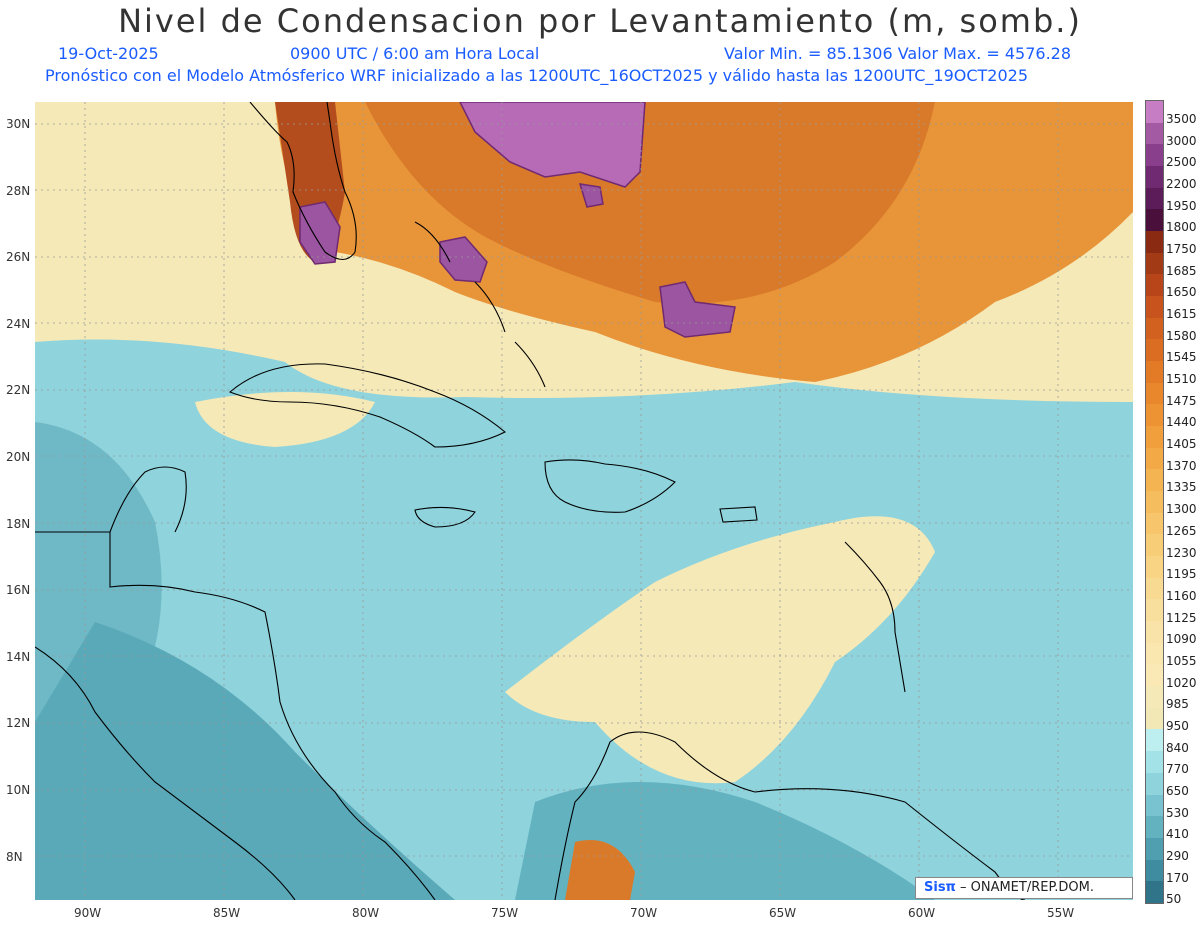 This screenshot has height=927, width=1200. What do you see at coordinates (1181, 509) in the screenshot?
I see `colorbar-label: 1300` at bounding box center [1181, 509].